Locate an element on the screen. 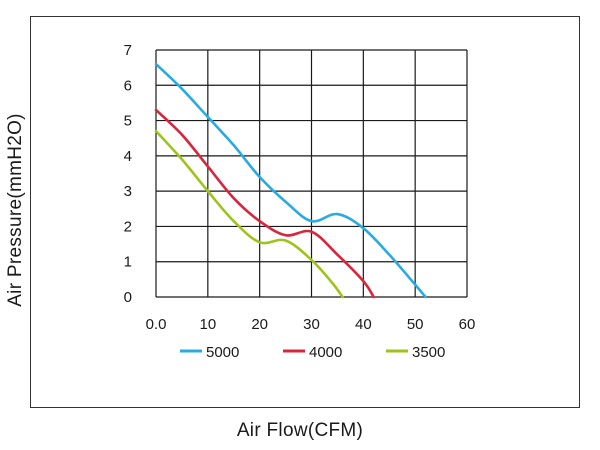 The width and height of the screenshot is (600, 450). x-tick-label: 60 is located at coordinates (467, 324).